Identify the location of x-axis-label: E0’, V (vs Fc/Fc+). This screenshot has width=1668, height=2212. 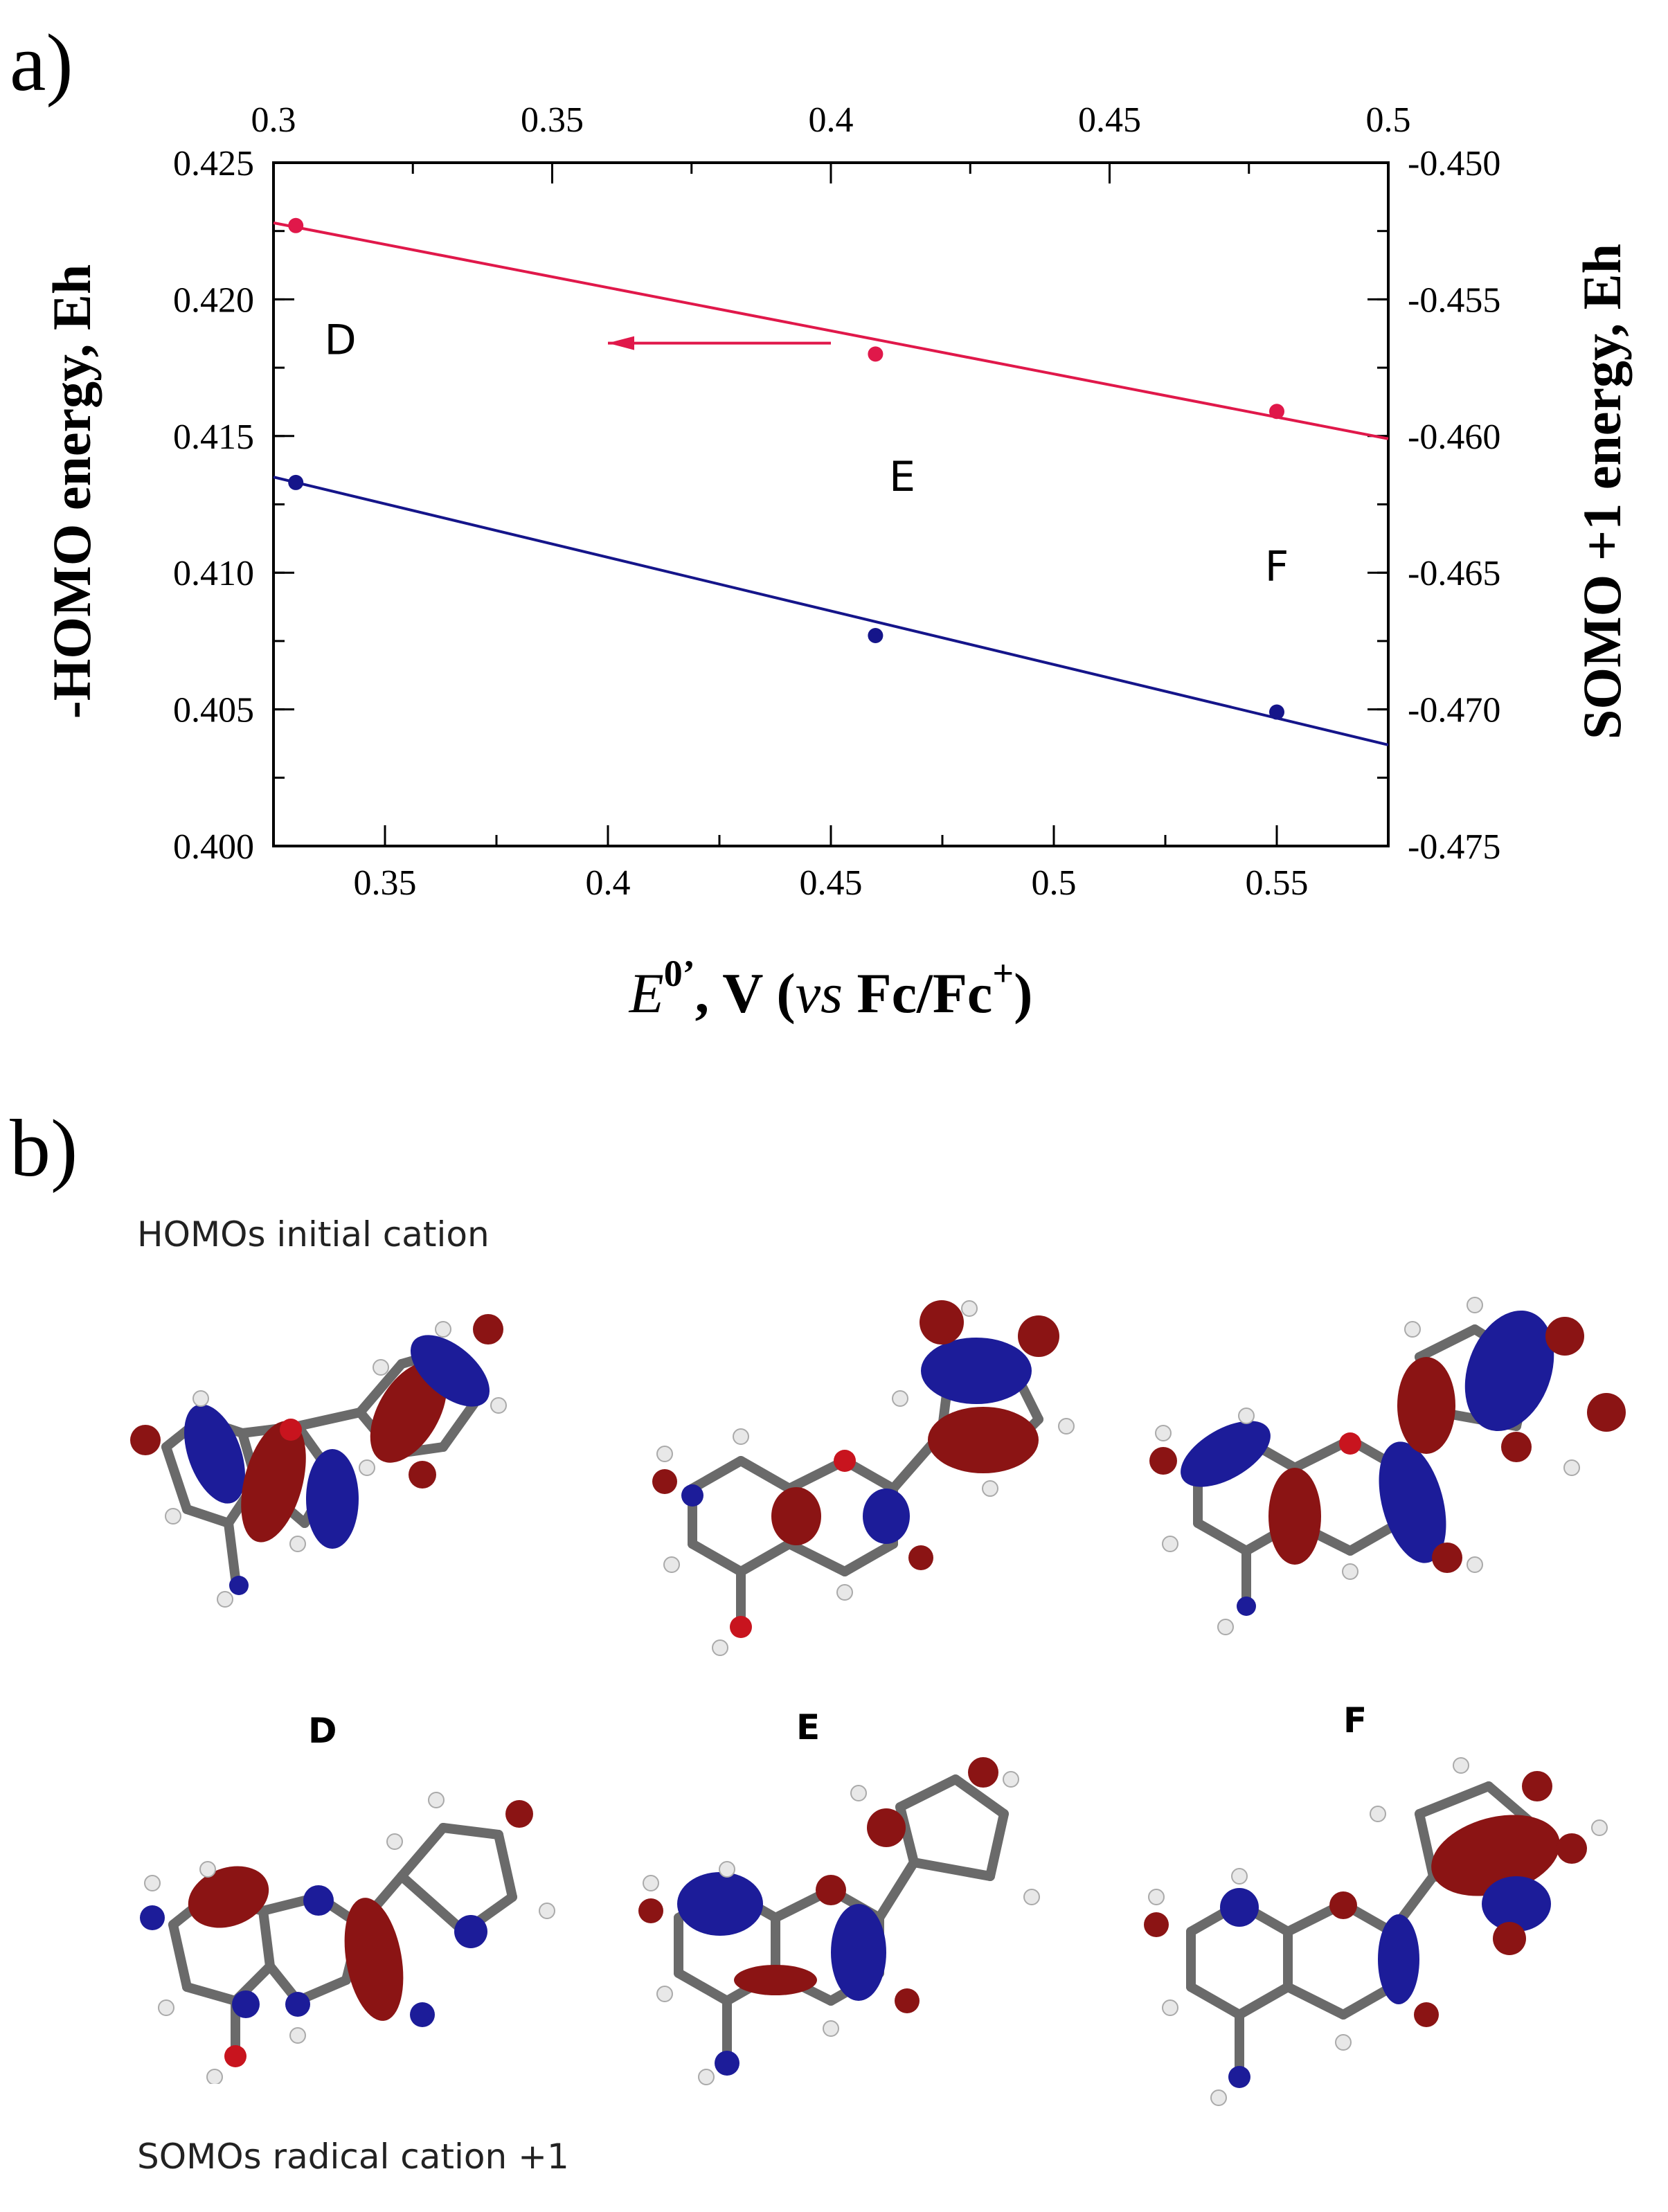
(831, 989).